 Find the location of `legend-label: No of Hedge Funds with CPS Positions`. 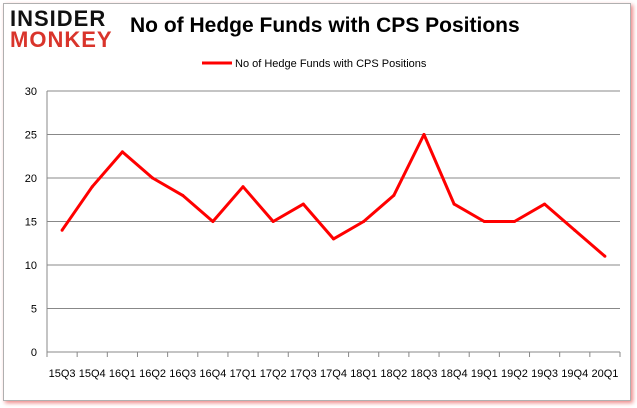

legend-label: No of Hedge Funds with CPS Positions is located at coordinates (331, 64).